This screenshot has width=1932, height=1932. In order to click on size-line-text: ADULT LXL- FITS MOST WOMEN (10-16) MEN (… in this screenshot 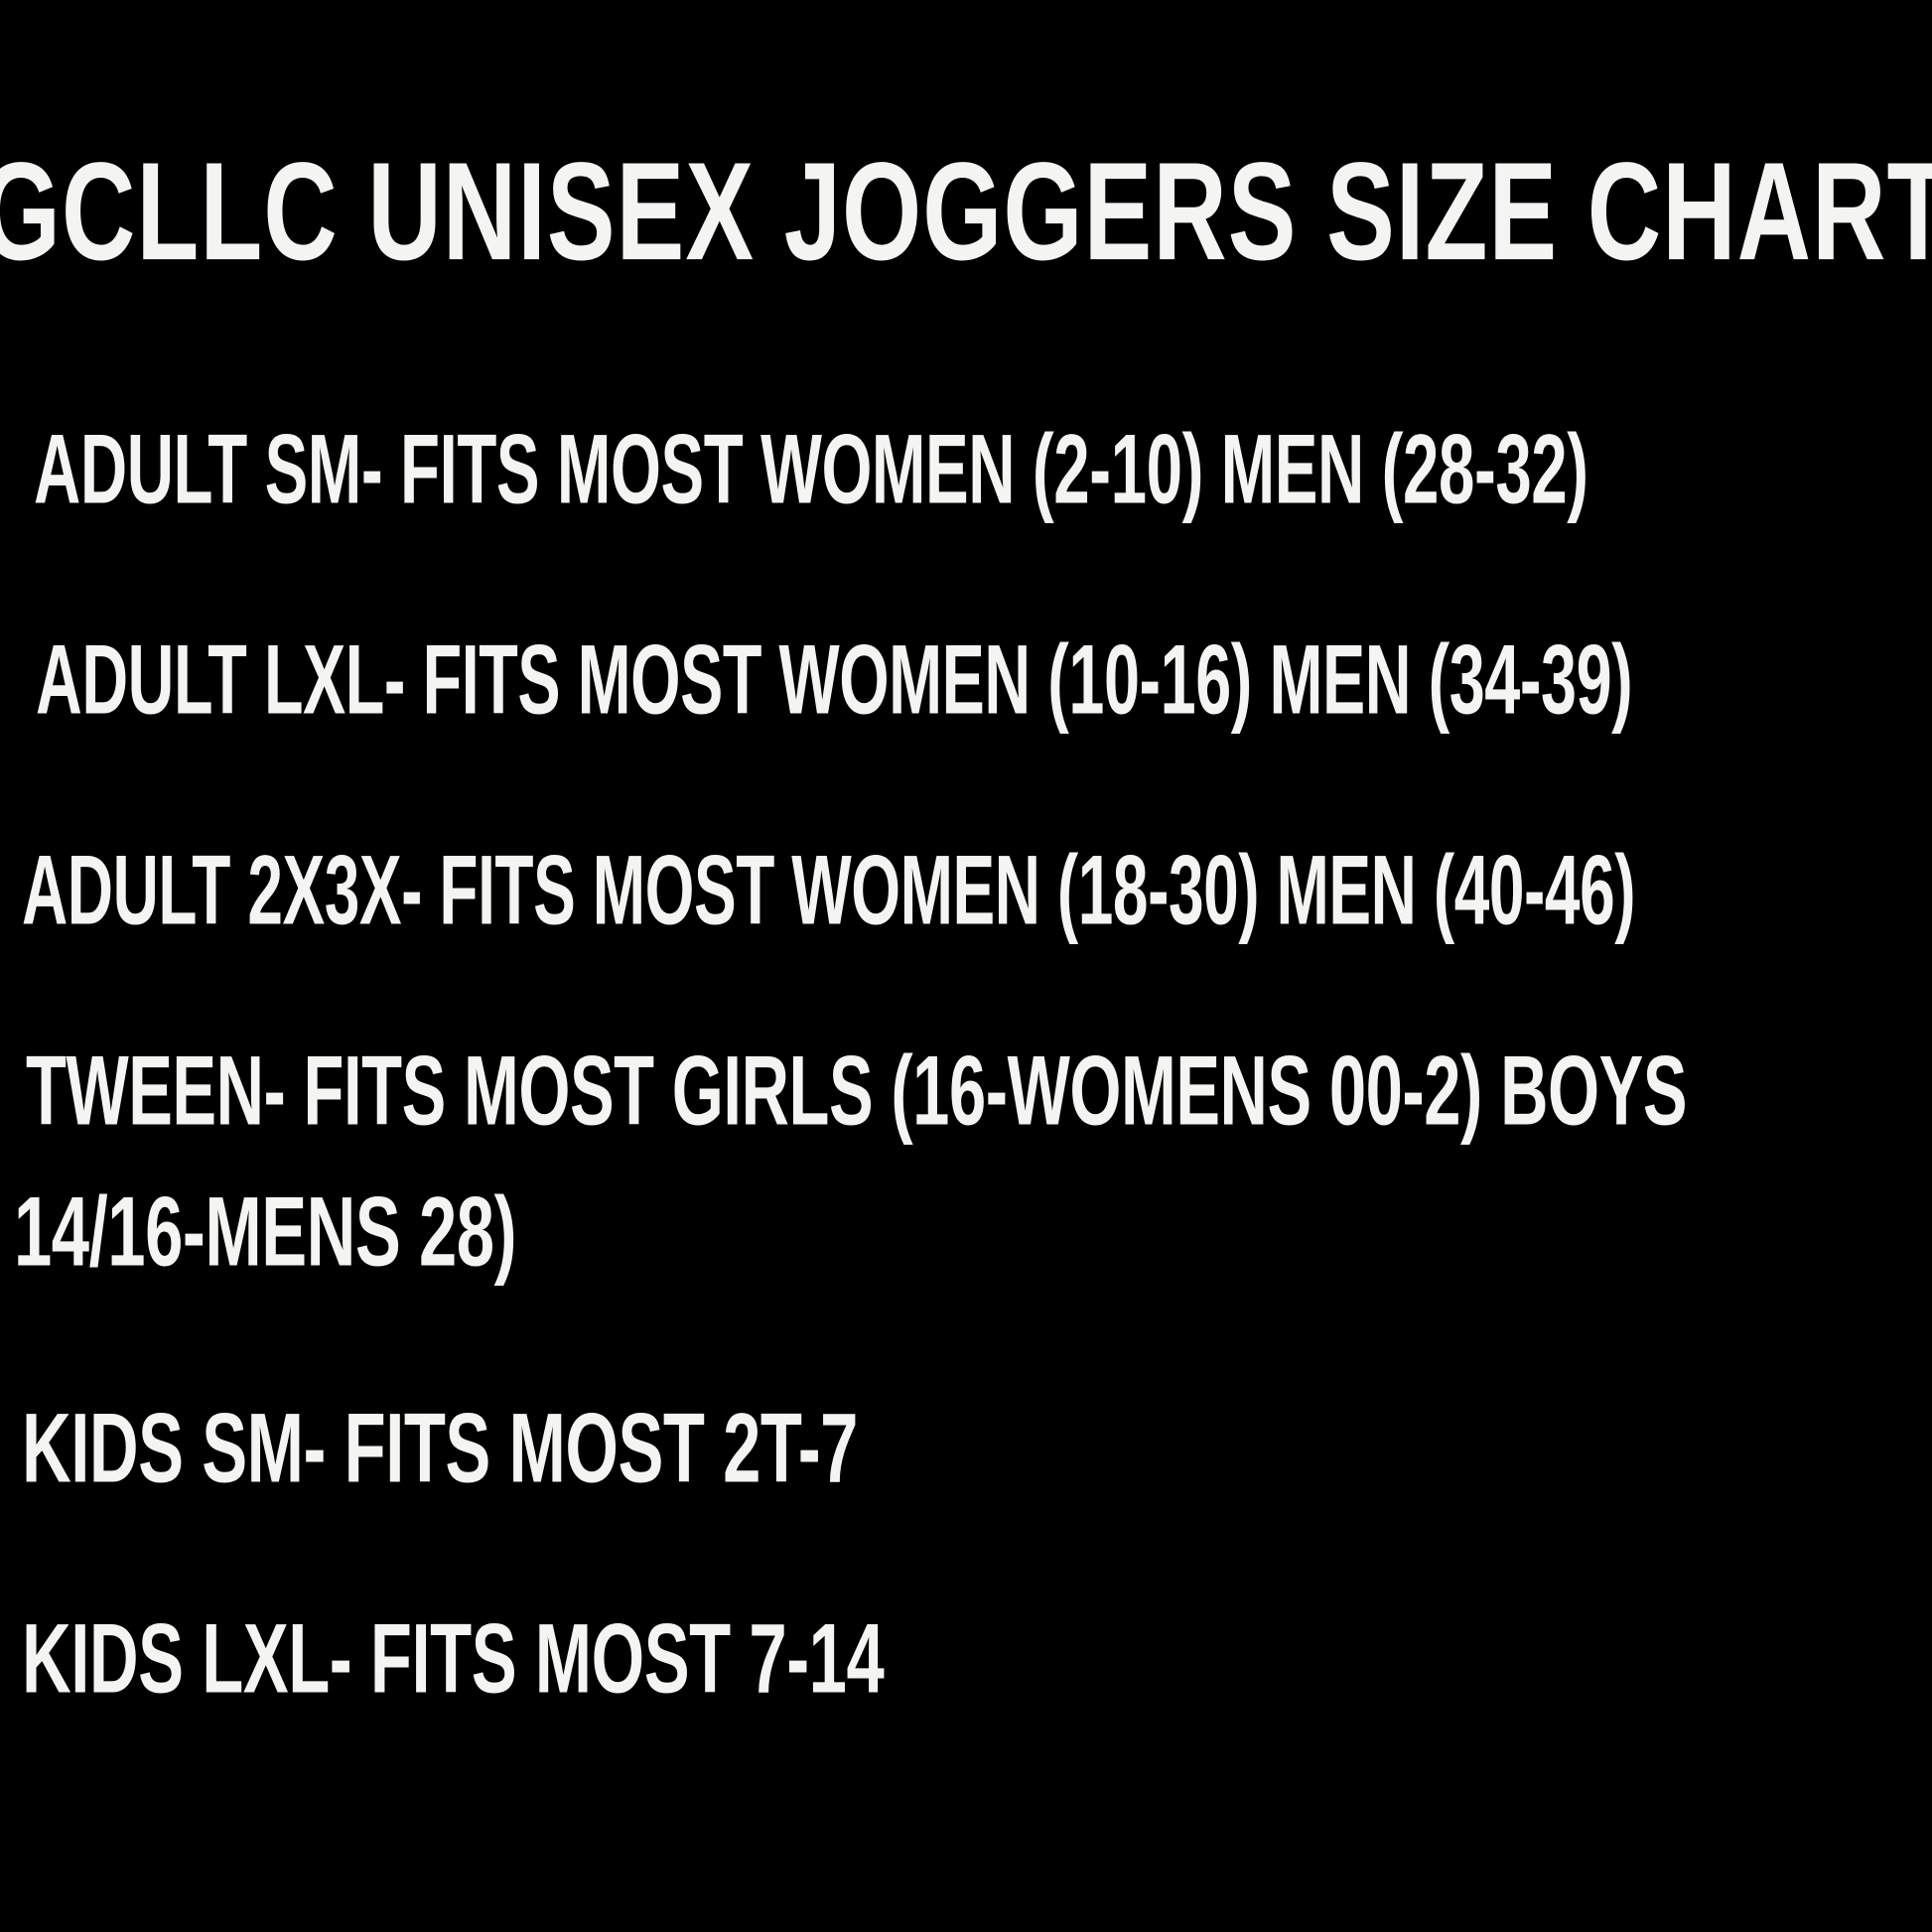, I will do `click(834, 679)`.